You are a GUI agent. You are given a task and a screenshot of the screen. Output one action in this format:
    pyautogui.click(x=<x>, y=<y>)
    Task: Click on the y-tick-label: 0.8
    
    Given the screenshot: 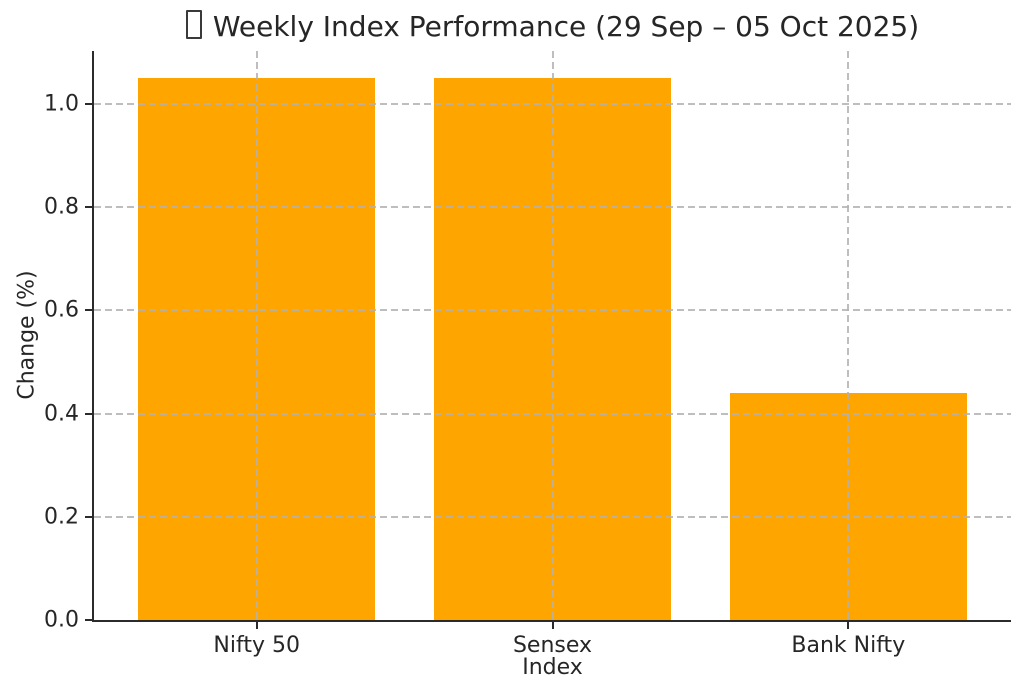 What is the action you would take?
    pyautogui.click(x=61, y=207)
    